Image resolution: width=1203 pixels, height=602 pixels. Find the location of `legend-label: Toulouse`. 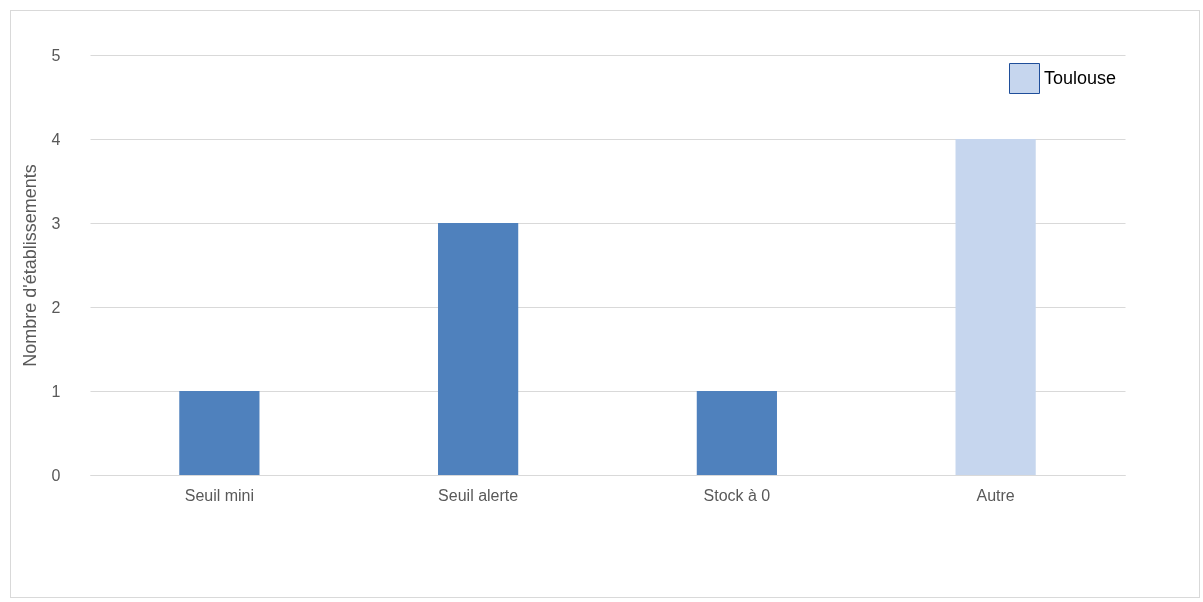

legend-label: Toulouse is located at coordinates (1080, 77).